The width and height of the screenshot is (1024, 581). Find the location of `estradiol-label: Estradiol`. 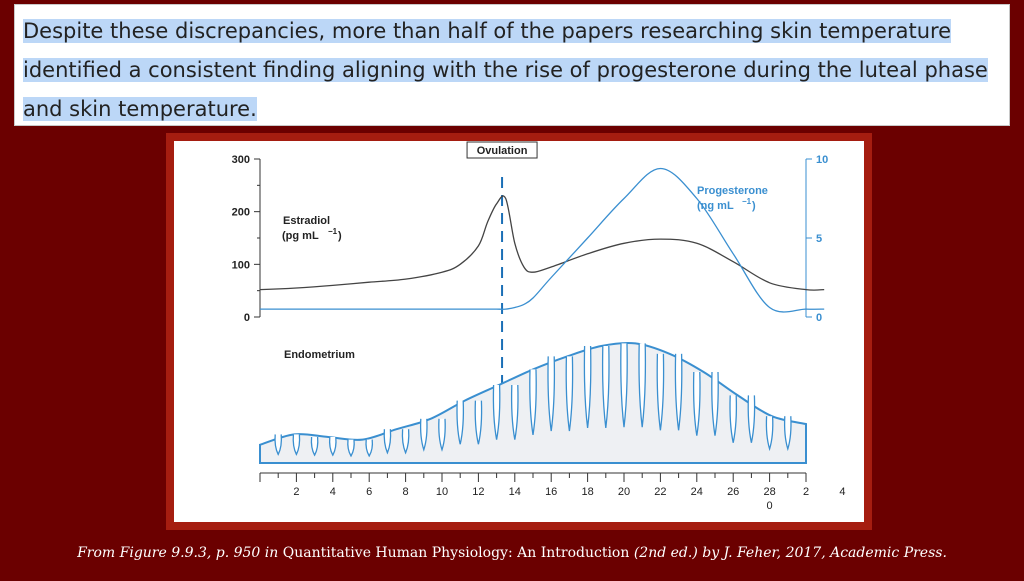

estradiol-label: Estradiol is located at coordinates (306, 221).